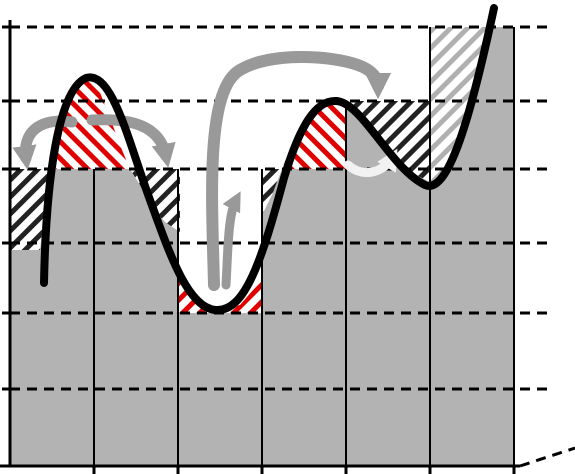 The height and width of the screenshot is (474, 575). I want to click on dark-hatch-bar4, so click(272, 192).